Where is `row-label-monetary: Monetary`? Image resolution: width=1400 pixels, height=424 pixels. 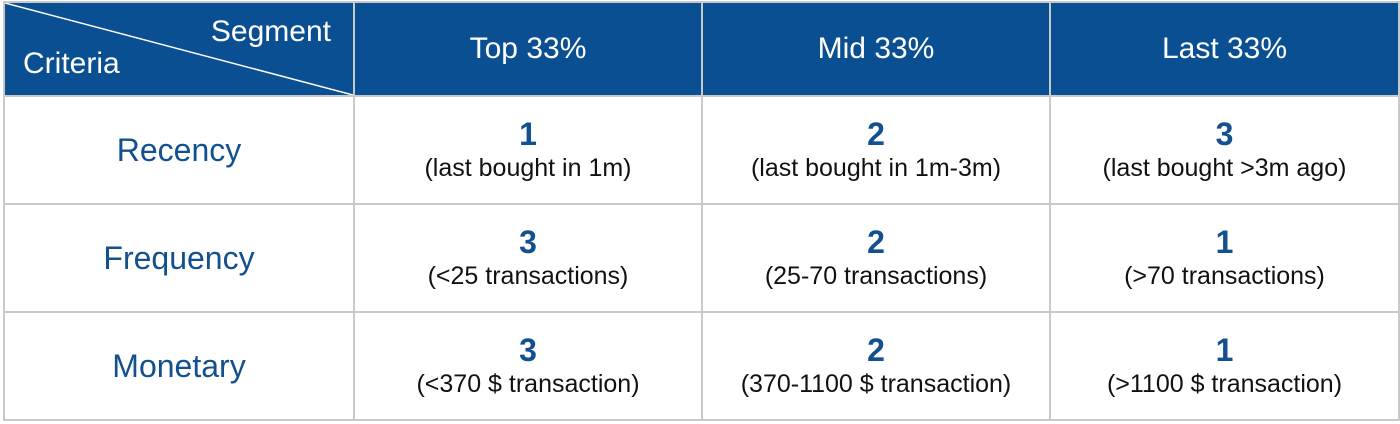 row-label-monetary: Monetary is located at coordinates (179, 366).